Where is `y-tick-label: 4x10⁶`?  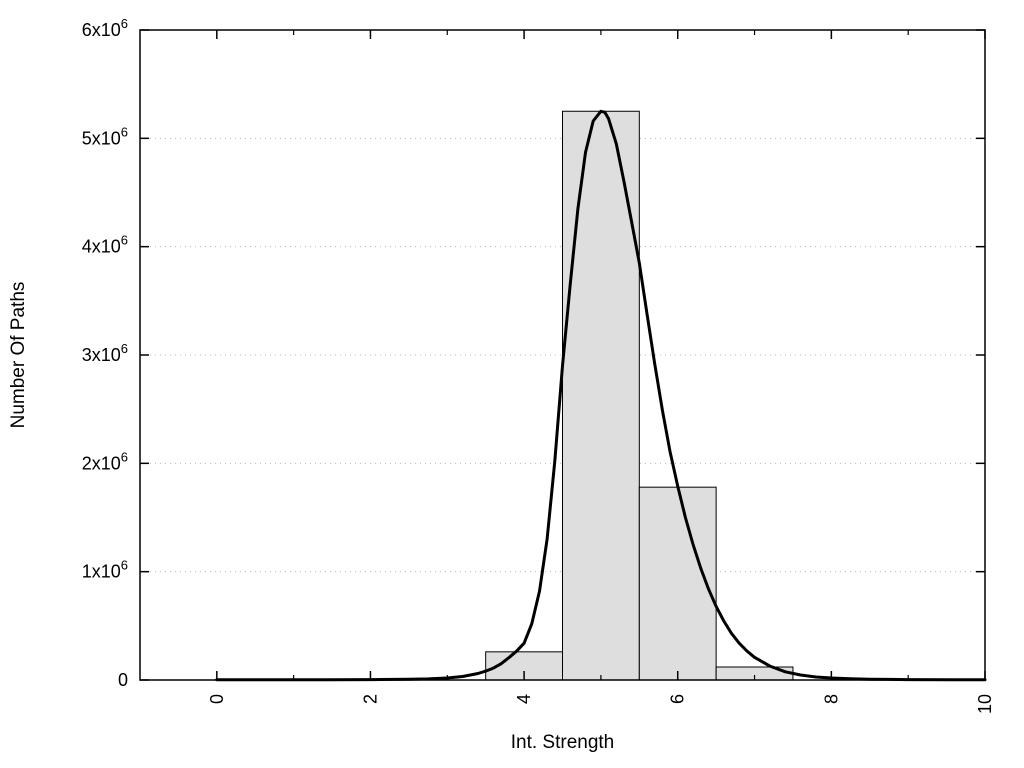 y-tick-label: 4x10⁶ is located at coordinates (105, 245).